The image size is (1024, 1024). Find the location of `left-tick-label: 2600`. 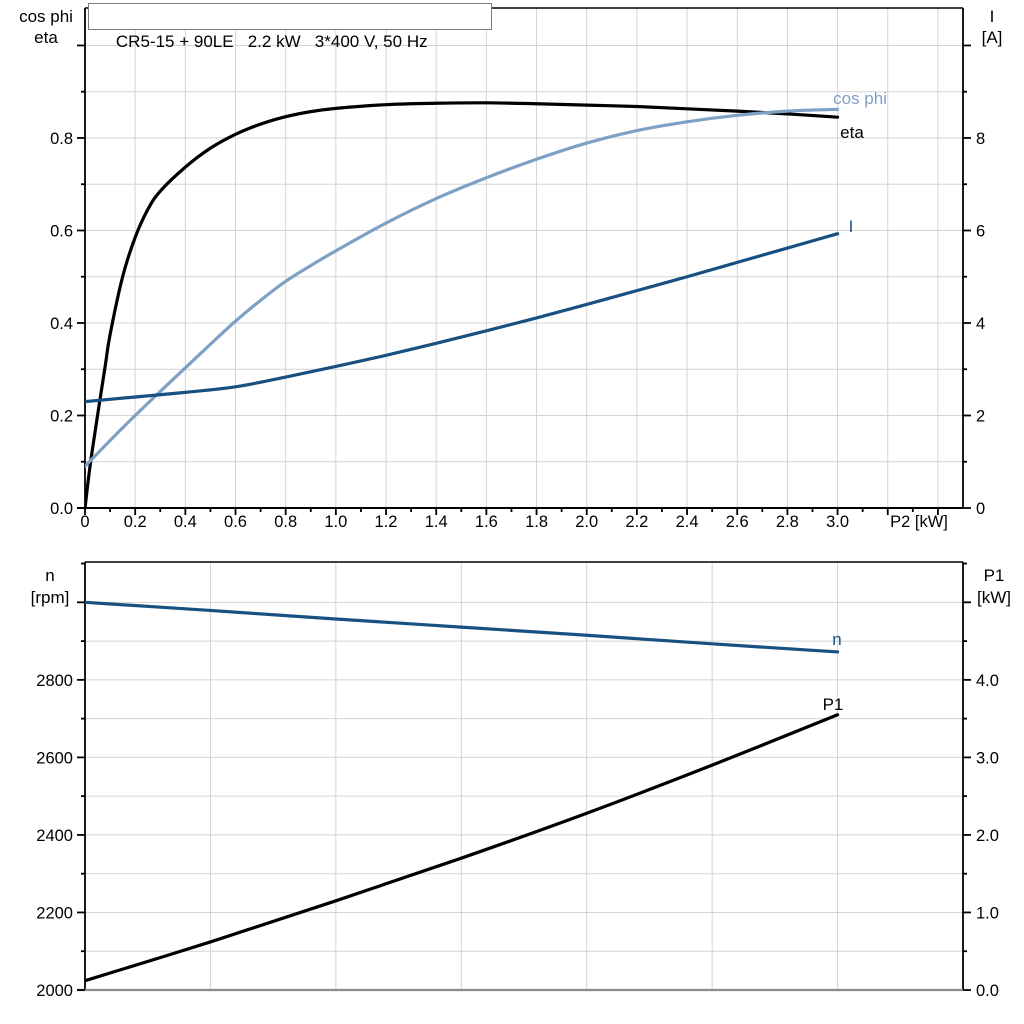

left-tick-label: 2600 is located at coordinates (54, 758).